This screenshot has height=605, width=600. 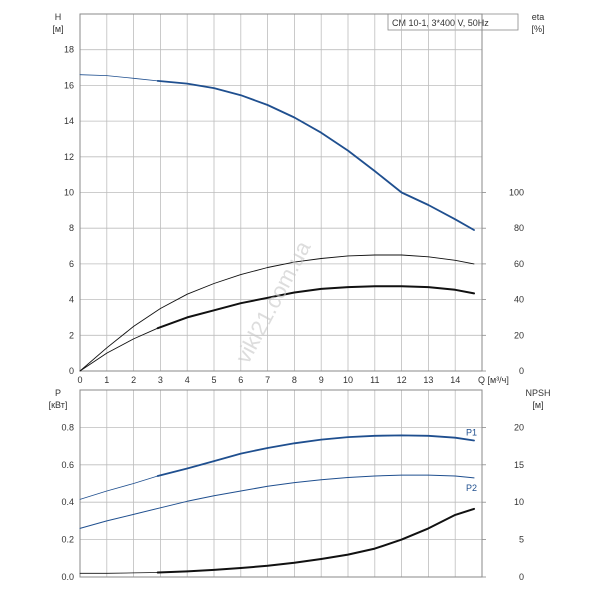 What do you see at coordinates (538, 17) in the screenshot?
I see `right-axis-title: eta` at bounding box center [538, 17].